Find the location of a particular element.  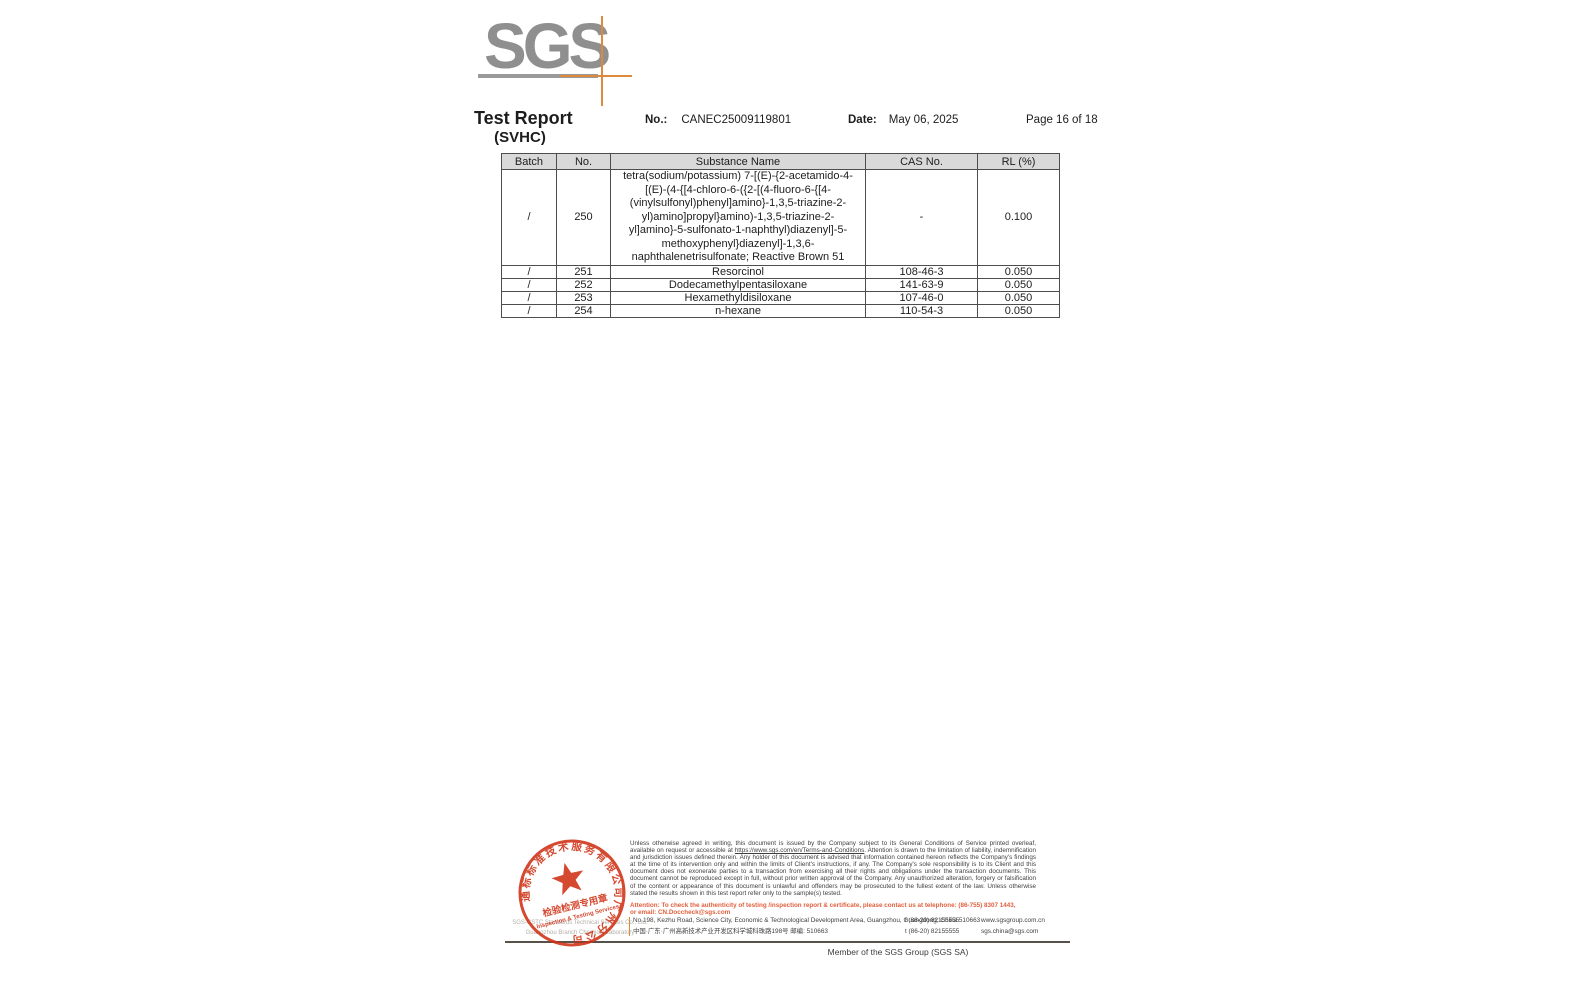

svg-text: 通标标准技术服务有限公司广州分公司 is located at coordinates (571, 893).